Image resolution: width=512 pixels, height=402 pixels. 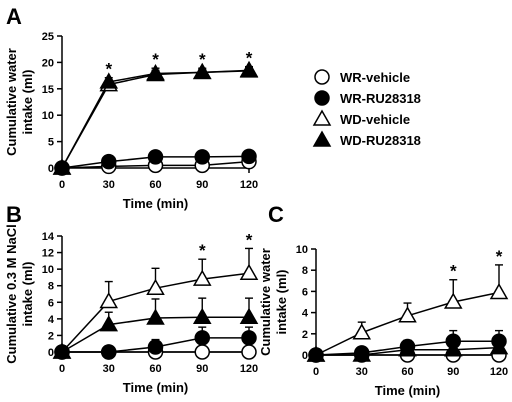 What do you see at coordinates (276, 214) in the screenshot?
I see `panel-letter: C` at bounding box center [276, 214].